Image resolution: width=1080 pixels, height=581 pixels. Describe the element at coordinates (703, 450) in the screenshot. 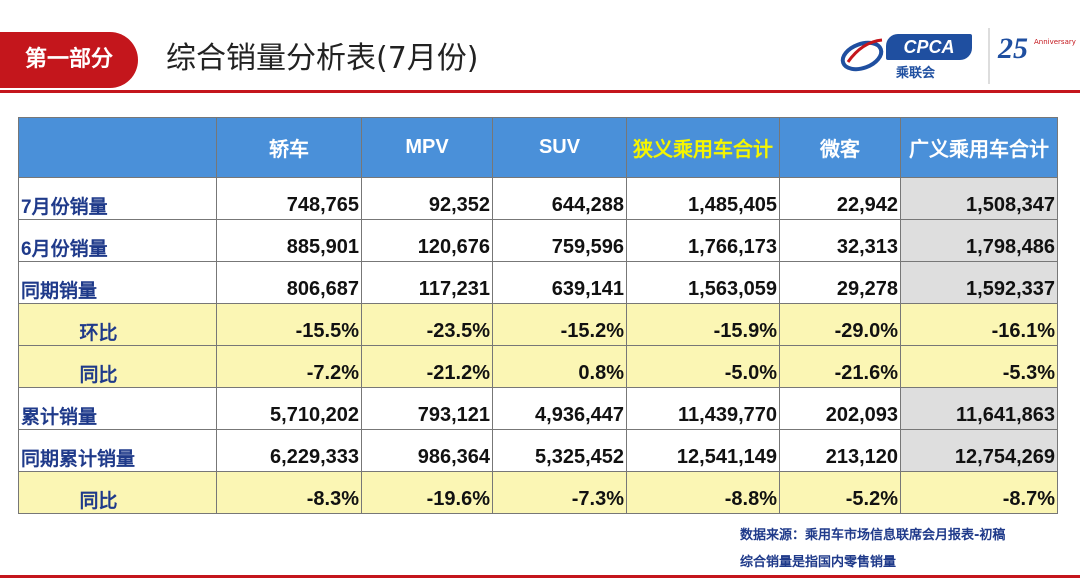

I see `table-cell: 12,541,149` at that location.